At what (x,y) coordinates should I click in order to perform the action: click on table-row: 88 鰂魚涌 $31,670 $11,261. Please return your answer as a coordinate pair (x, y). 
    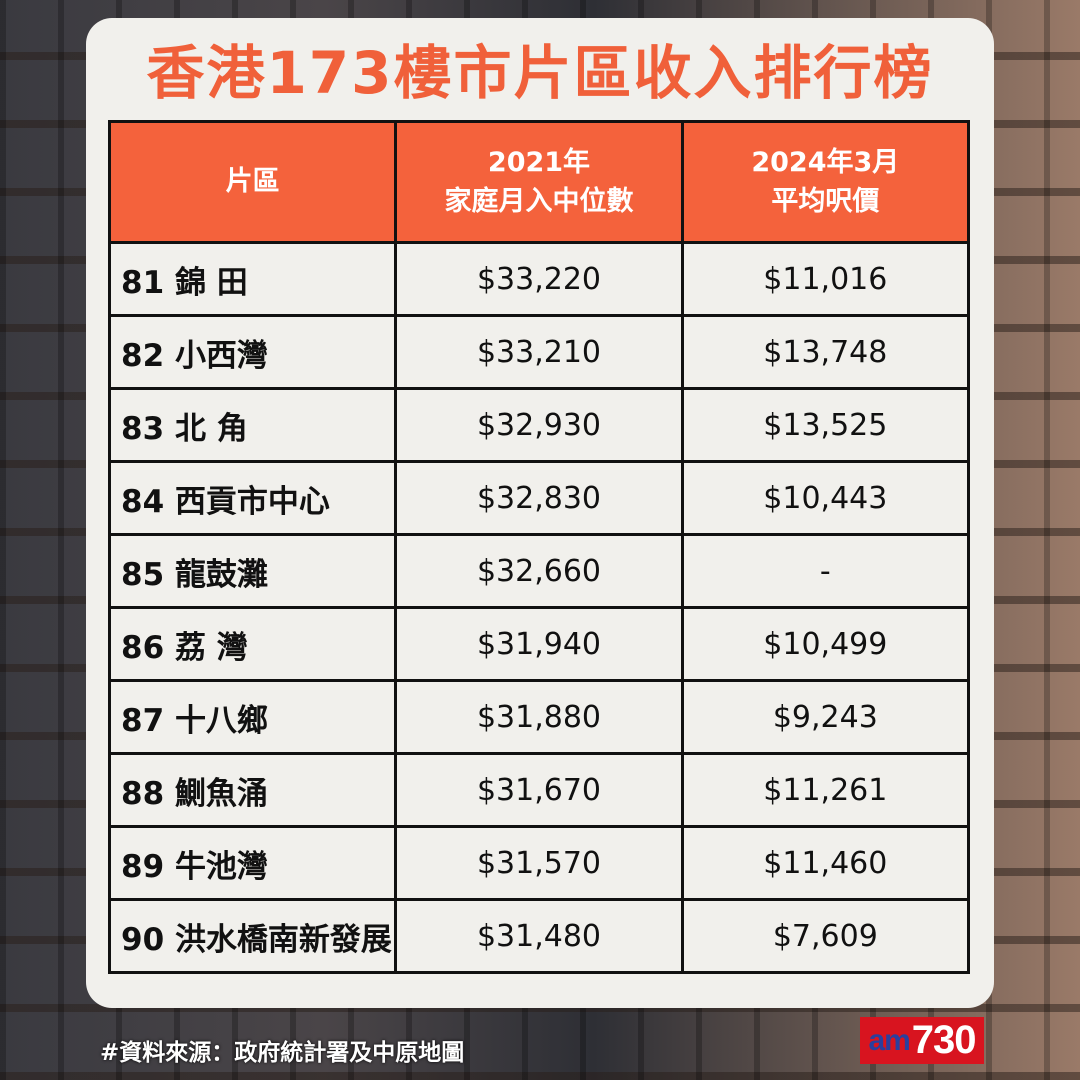
    Looking at the image, I should click on (539, 790).